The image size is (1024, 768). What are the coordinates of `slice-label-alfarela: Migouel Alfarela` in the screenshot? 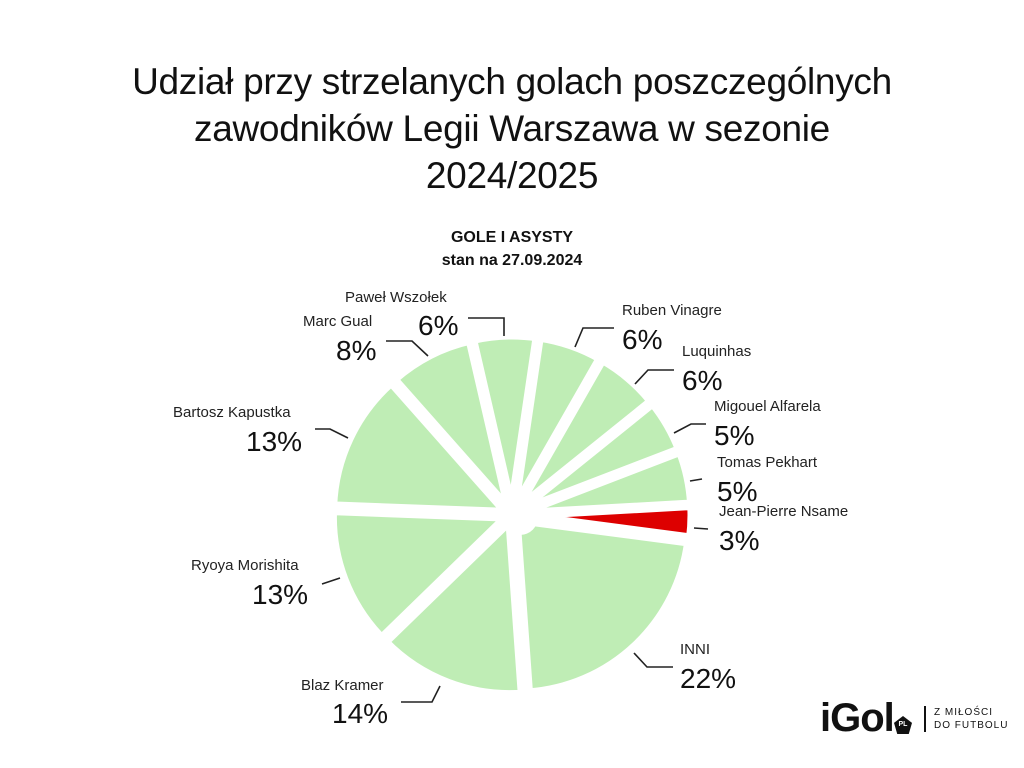 It's located at (767, 406).